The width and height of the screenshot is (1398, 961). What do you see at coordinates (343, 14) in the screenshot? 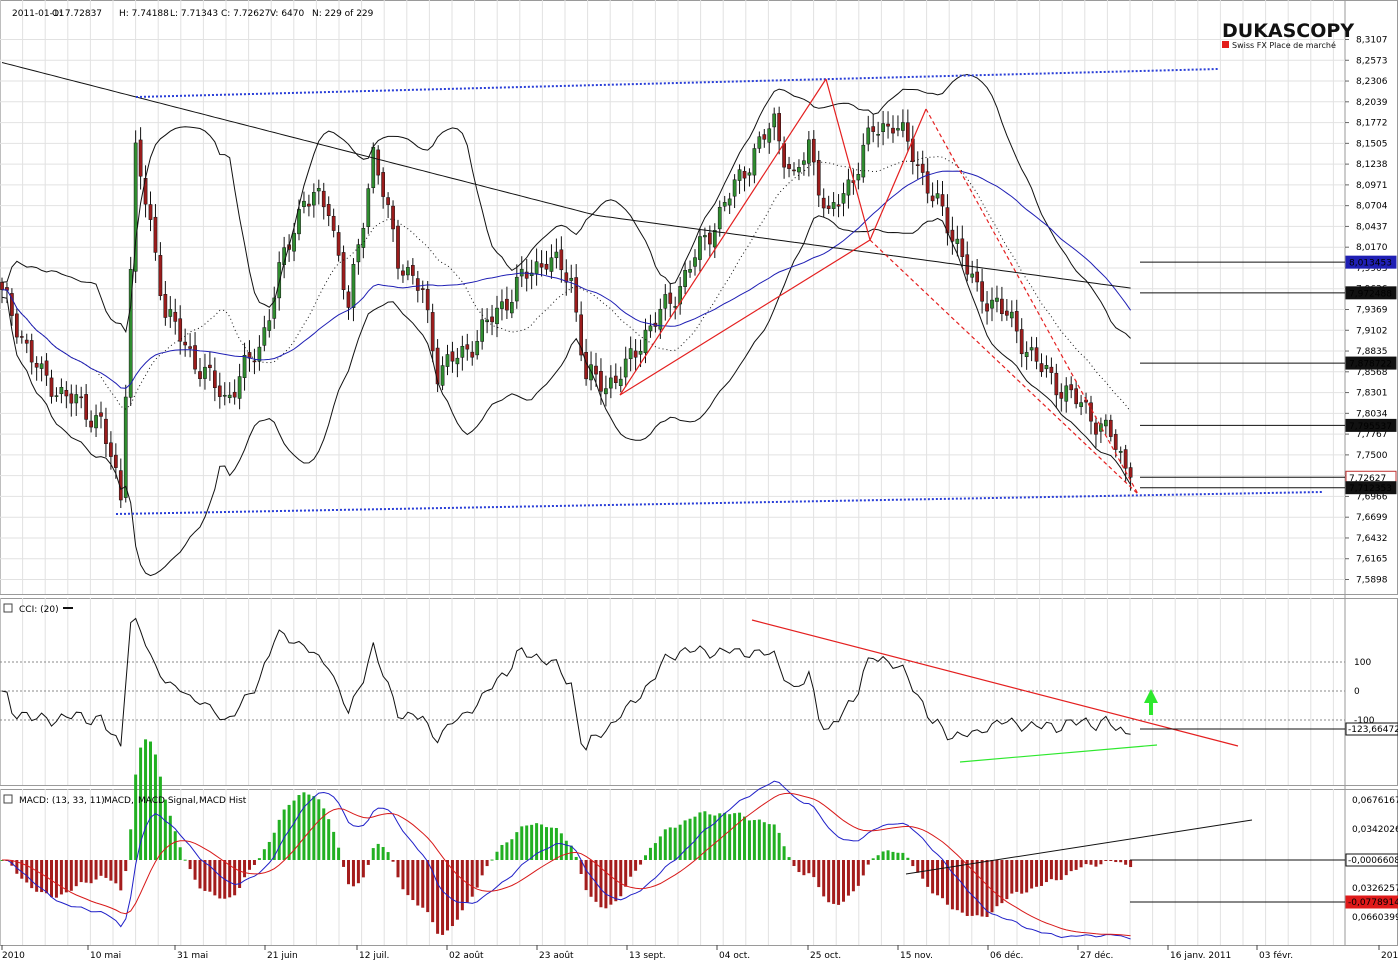
I see `info-count: N: 229 of 229` at bounding box center [343, 14].